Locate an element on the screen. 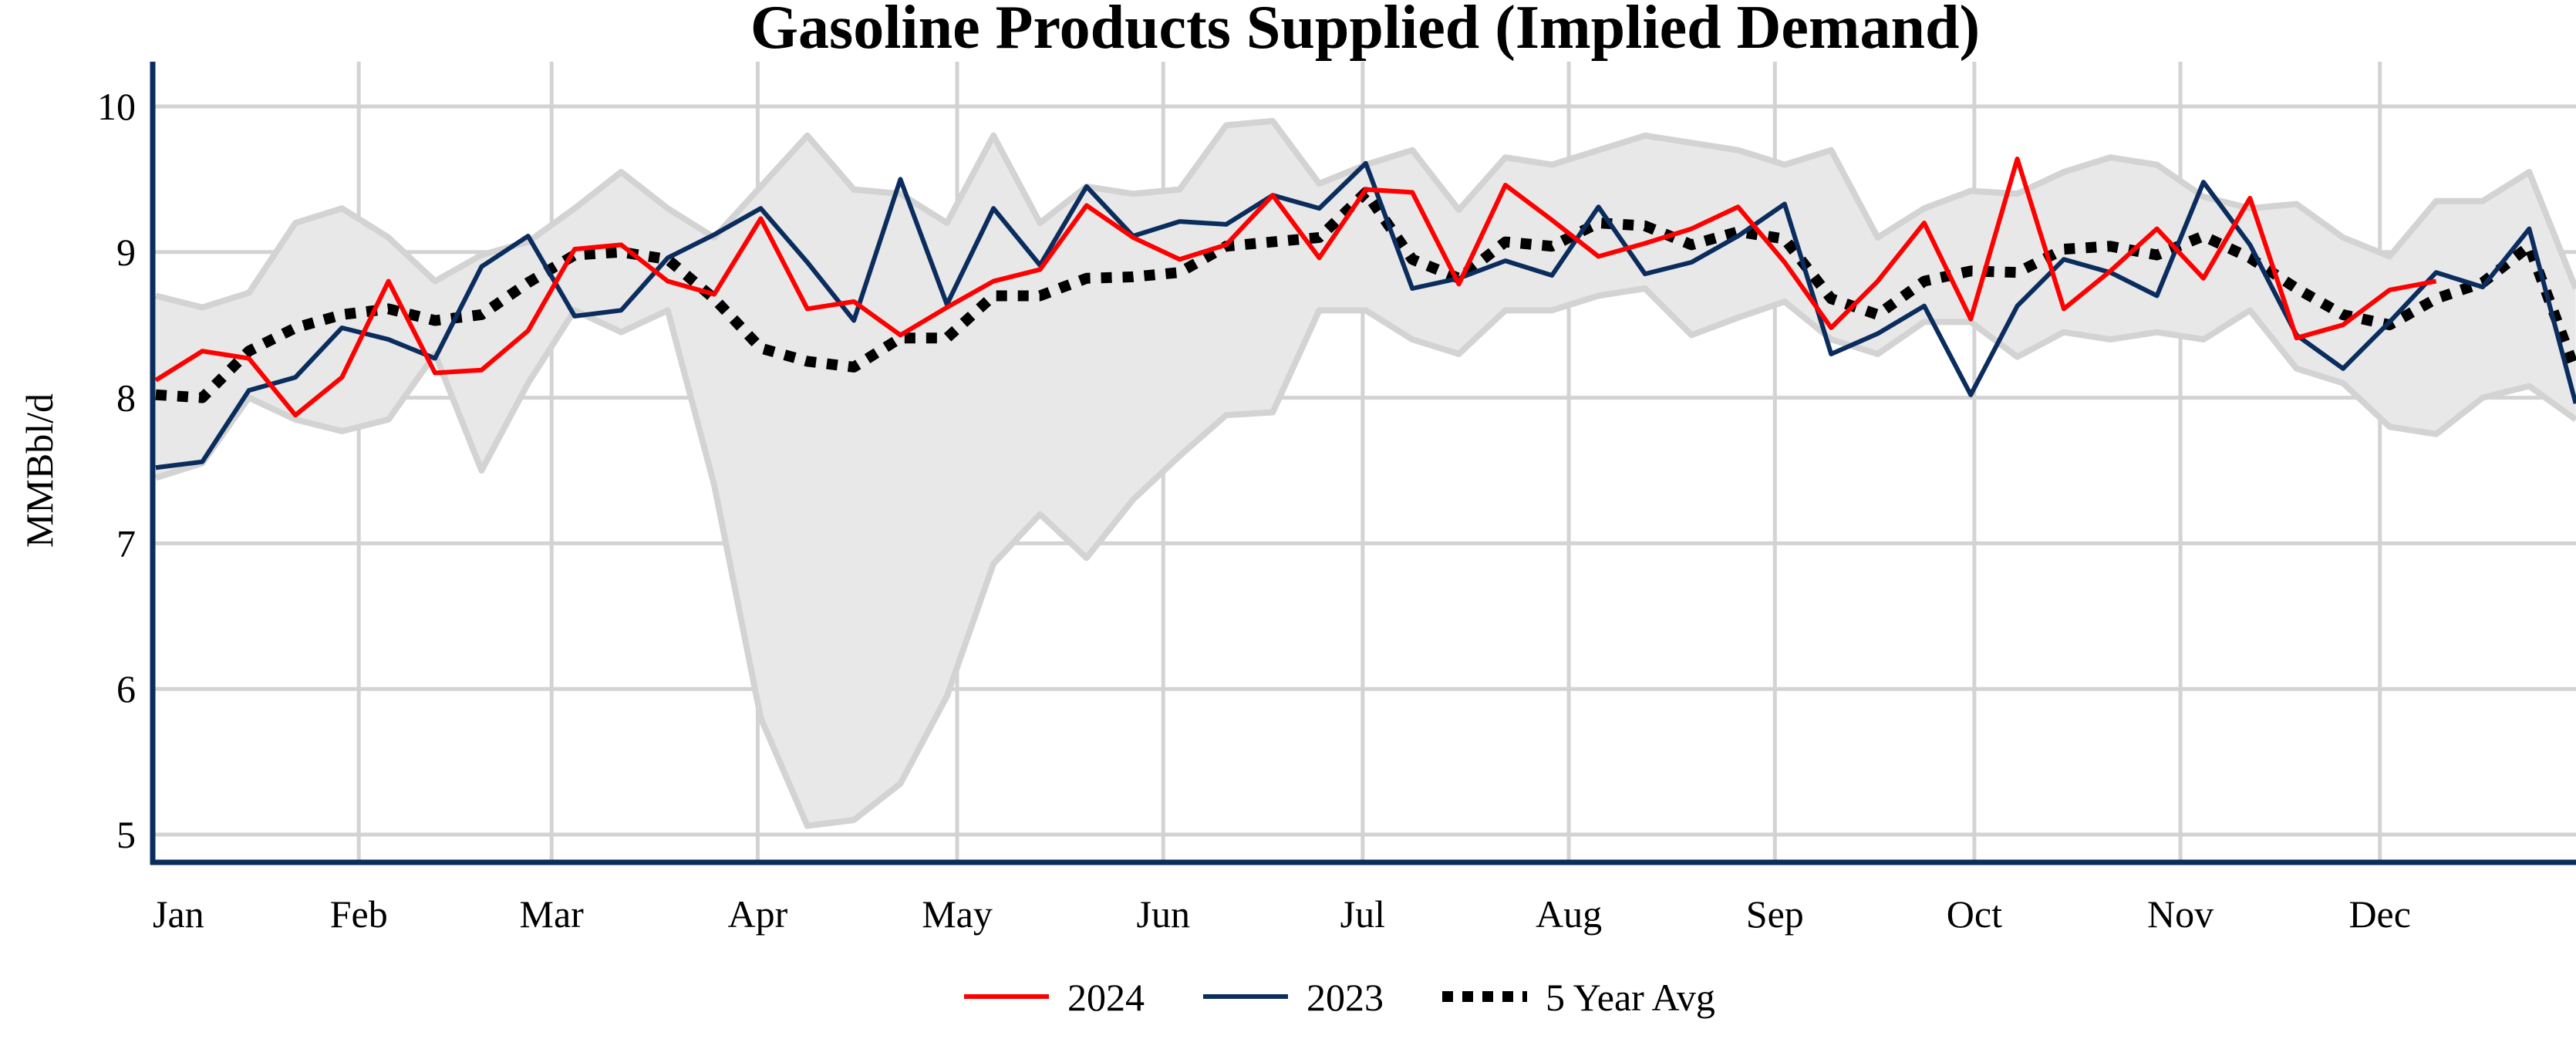 The width and height of the screenshot is (2576, 1049). y-tick-label: 10 is located at coordinates (116, 107).